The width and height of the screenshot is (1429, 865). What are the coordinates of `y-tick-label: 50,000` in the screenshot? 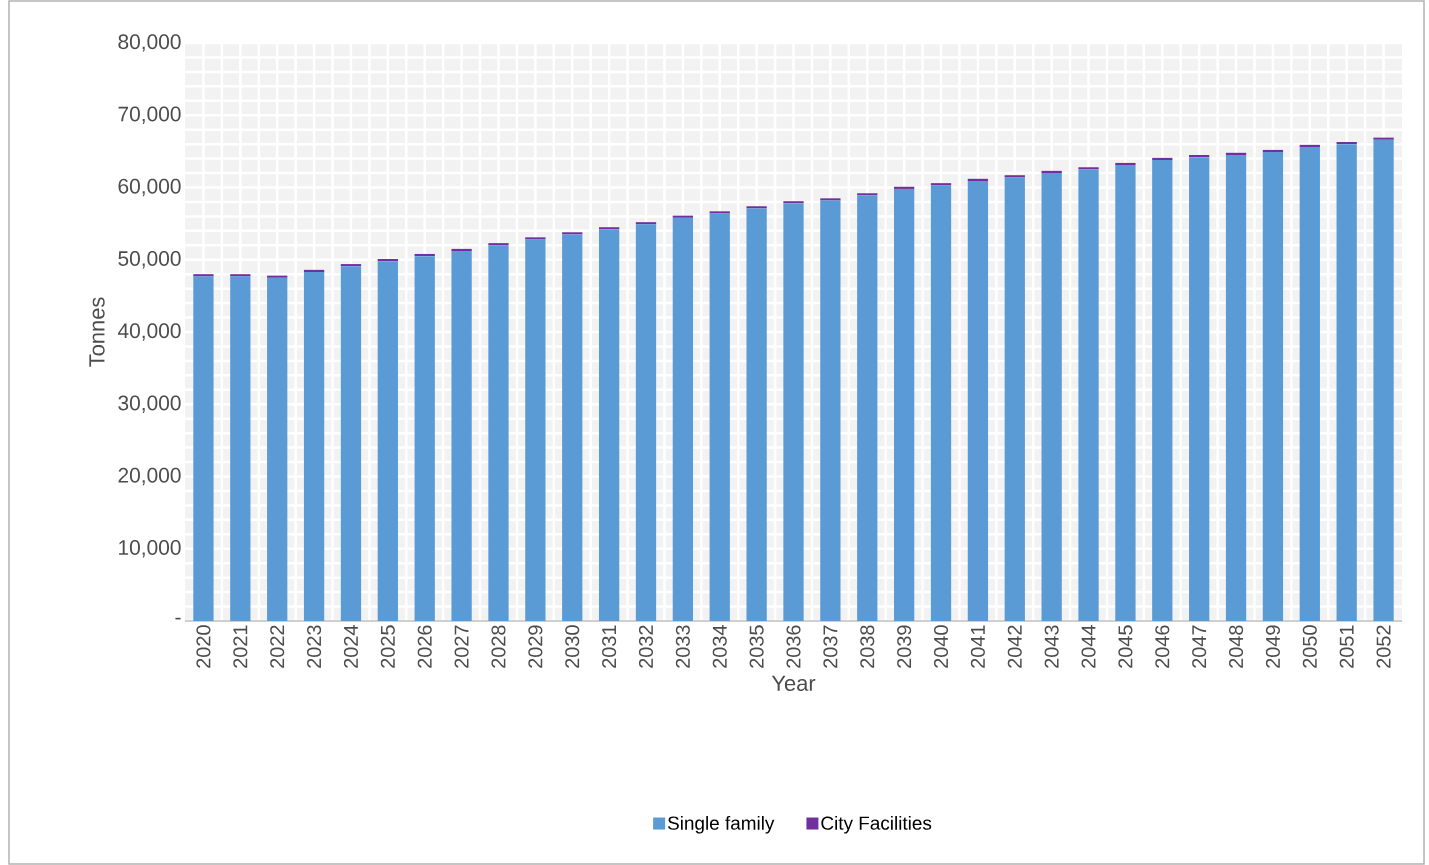 It's located at (149, 260).